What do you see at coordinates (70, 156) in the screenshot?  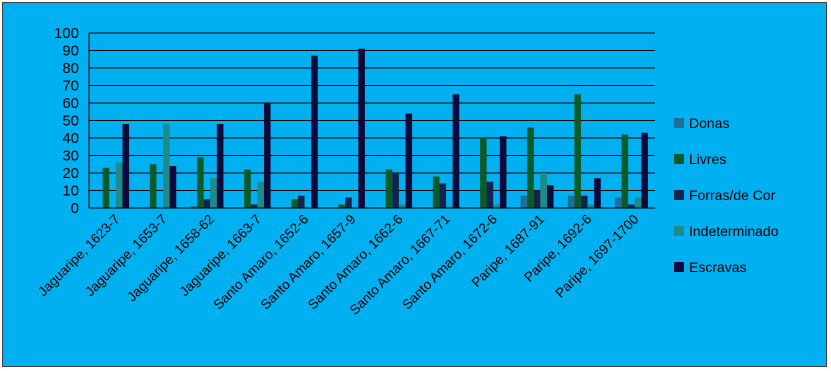 I see `y-tick-label: 30` at bounding box center [70, 156].